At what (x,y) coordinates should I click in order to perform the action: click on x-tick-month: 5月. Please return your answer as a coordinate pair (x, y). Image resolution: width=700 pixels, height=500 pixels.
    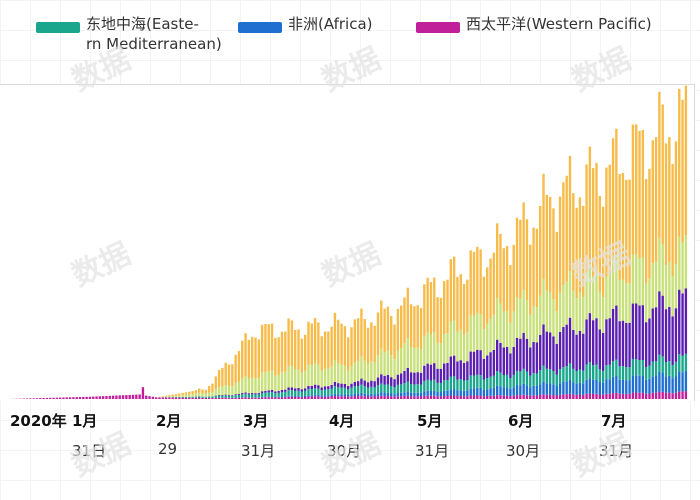
    Looking at the image, I should click on (430, 421).